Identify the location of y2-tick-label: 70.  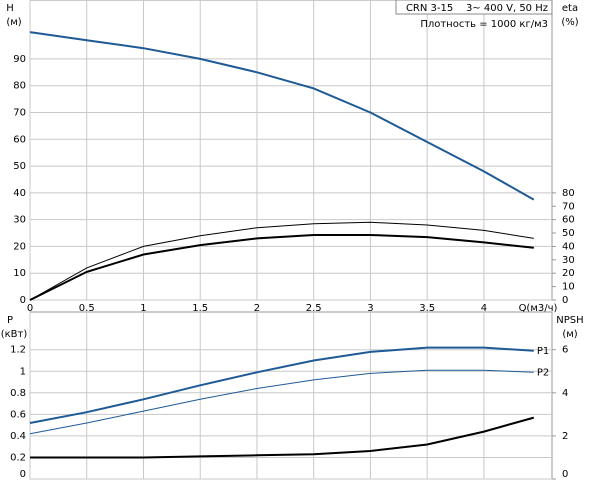
(568, 206).